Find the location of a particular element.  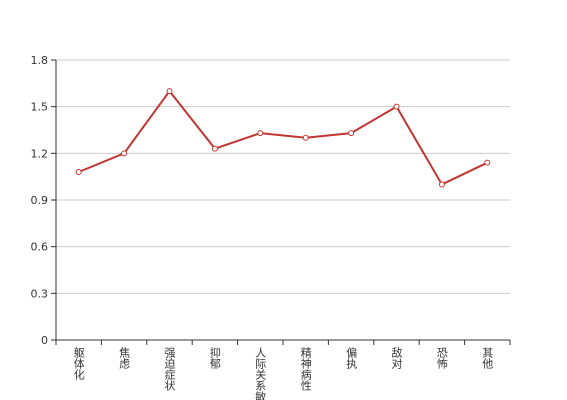

y-tick-label: 0.3 is located at coordinates (40, 293).